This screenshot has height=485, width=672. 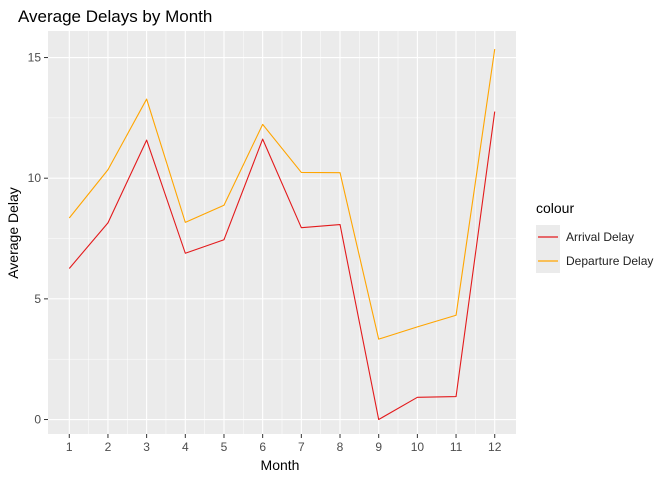 What do you see at coordinates (37, 420) in the screenshot?
I see `y-tick-label: 0` at bounding box center [37, 420].